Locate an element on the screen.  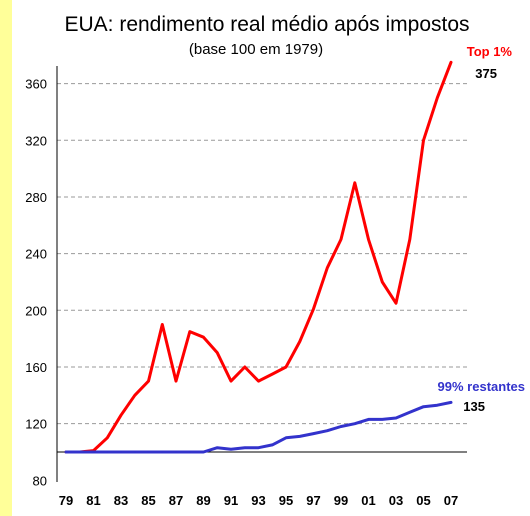
legend-99pct-label: 99% restantes is located at coordinates (481, 386).